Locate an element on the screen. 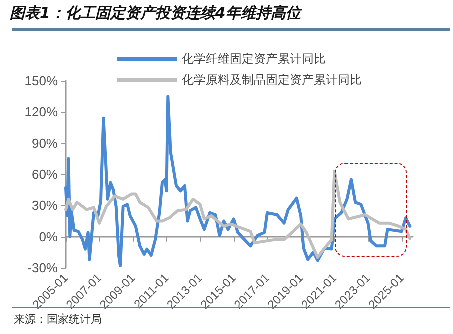 This screenshot has width=453, height=334. y-tick-label: -30% is located at coordinates (43, 268).